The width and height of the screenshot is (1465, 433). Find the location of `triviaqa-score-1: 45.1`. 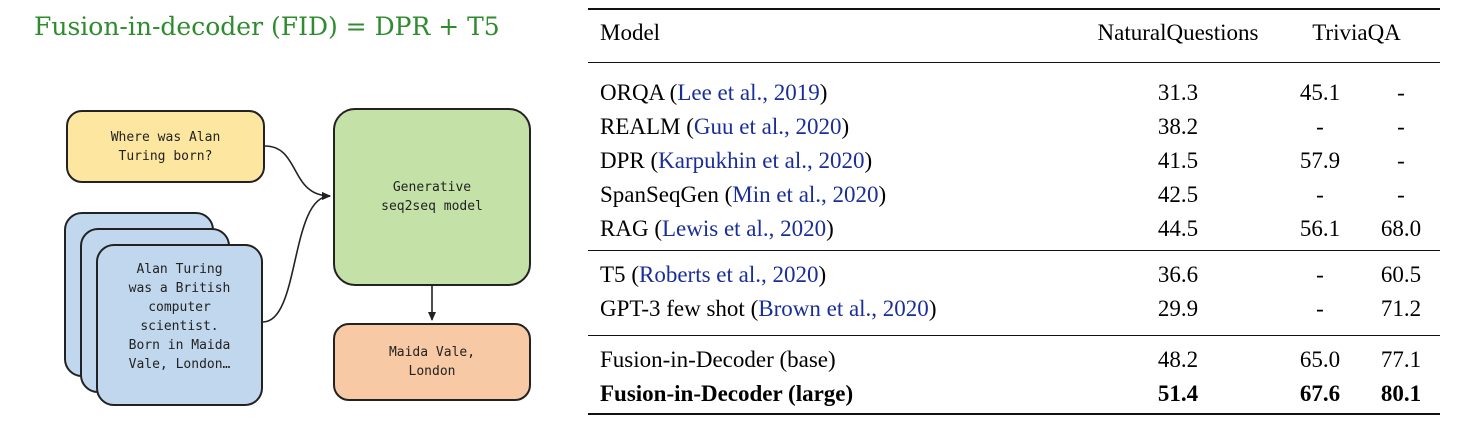

triviaqa-score-1: 45.1 is located at coordinates (1320, 92).